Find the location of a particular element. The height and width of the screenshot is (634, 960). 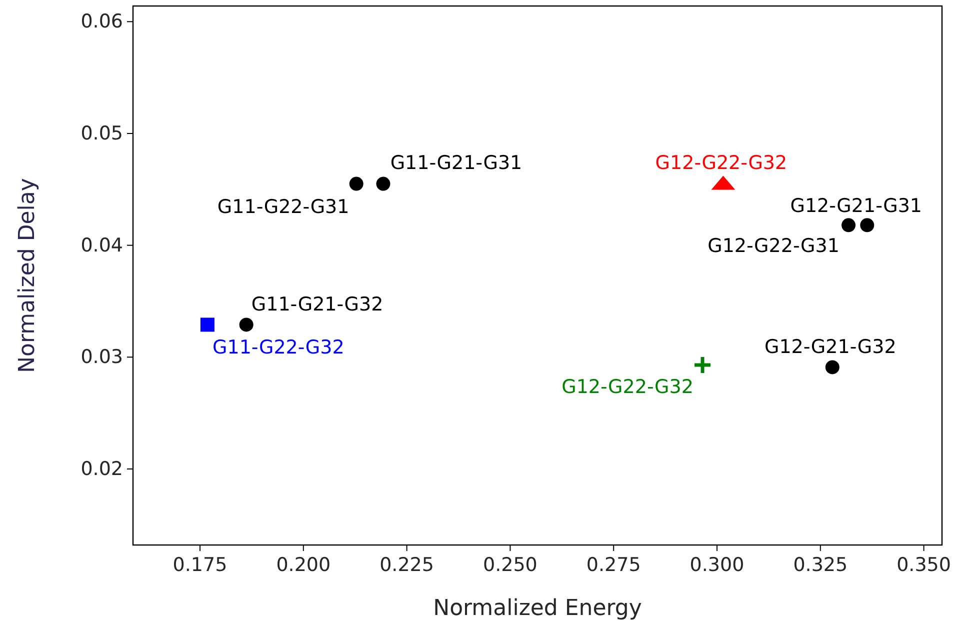

series-label: G11-G21-G31 is located at coordinates (456, 163).